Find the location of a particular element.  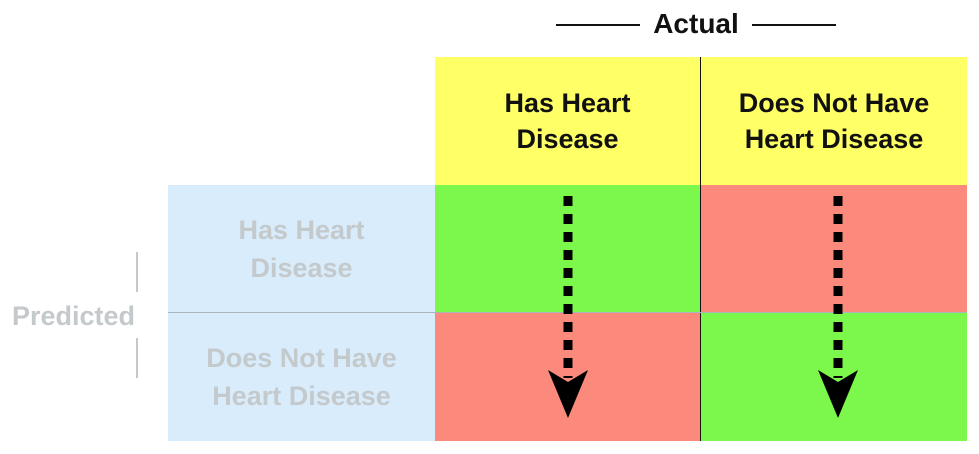

vertical-divider is located at coordinates (700, 249).